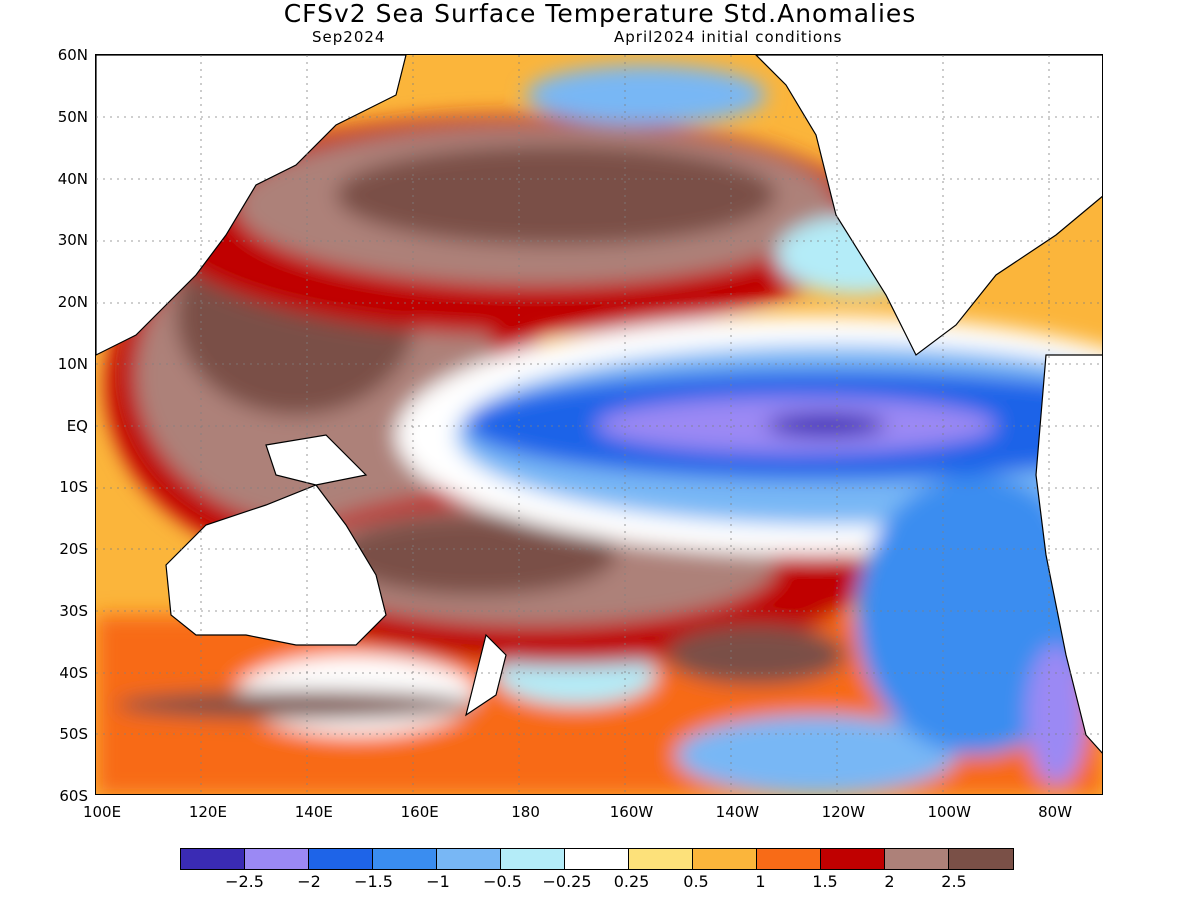 The height and width of the screenshot is (900, 1200). What do you see at coordinates (843, 812) in the screenshot?
I see `lon-label: 120W` at bounding box center [843, 812].